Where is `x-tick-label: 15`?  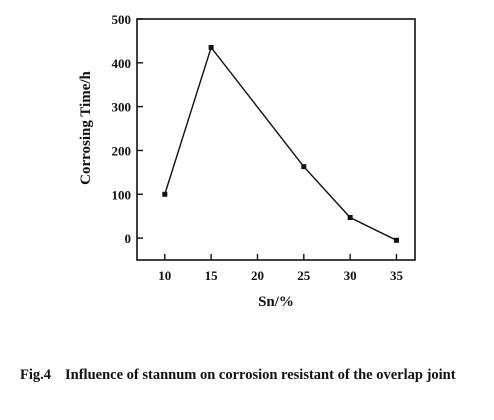 x-tick-label: 15 is located at coordinates (212, 275).